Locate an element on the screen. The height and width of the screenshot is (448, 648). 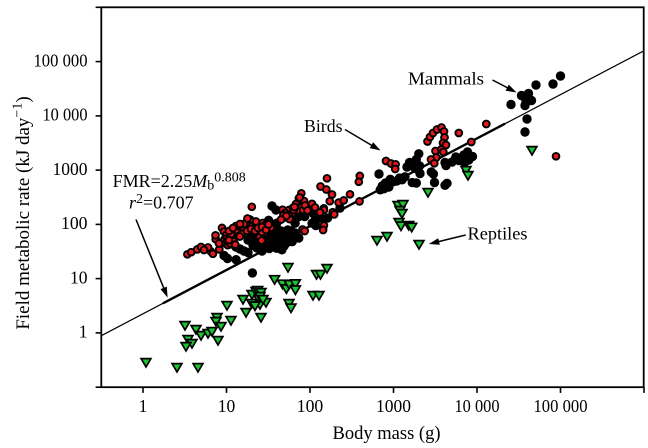
svg-text:Field metabolic rate (kJ day−1: Field metabolic rate (kJ day−1) is located at coordinates (23, 212).